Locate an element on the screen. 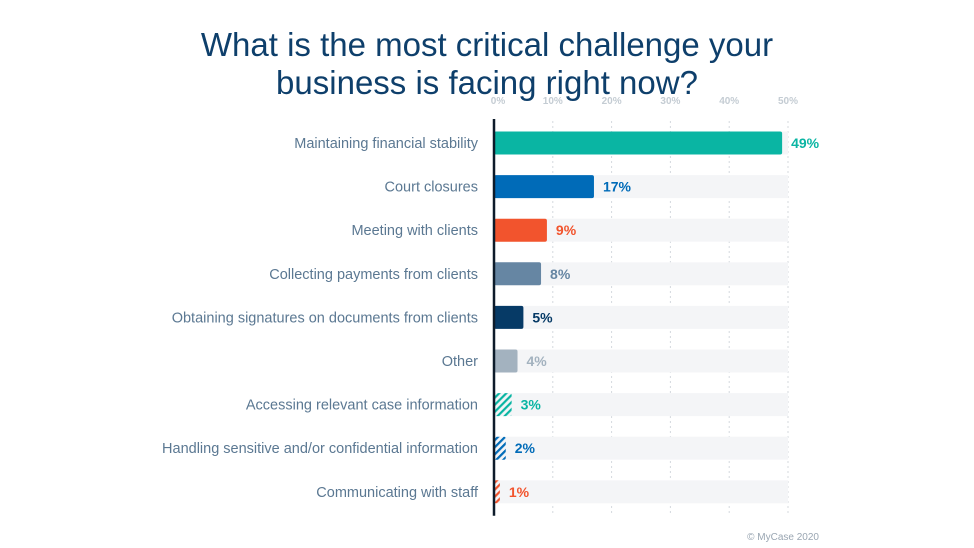  value-label: 49% is located at coordinates (805, 143).